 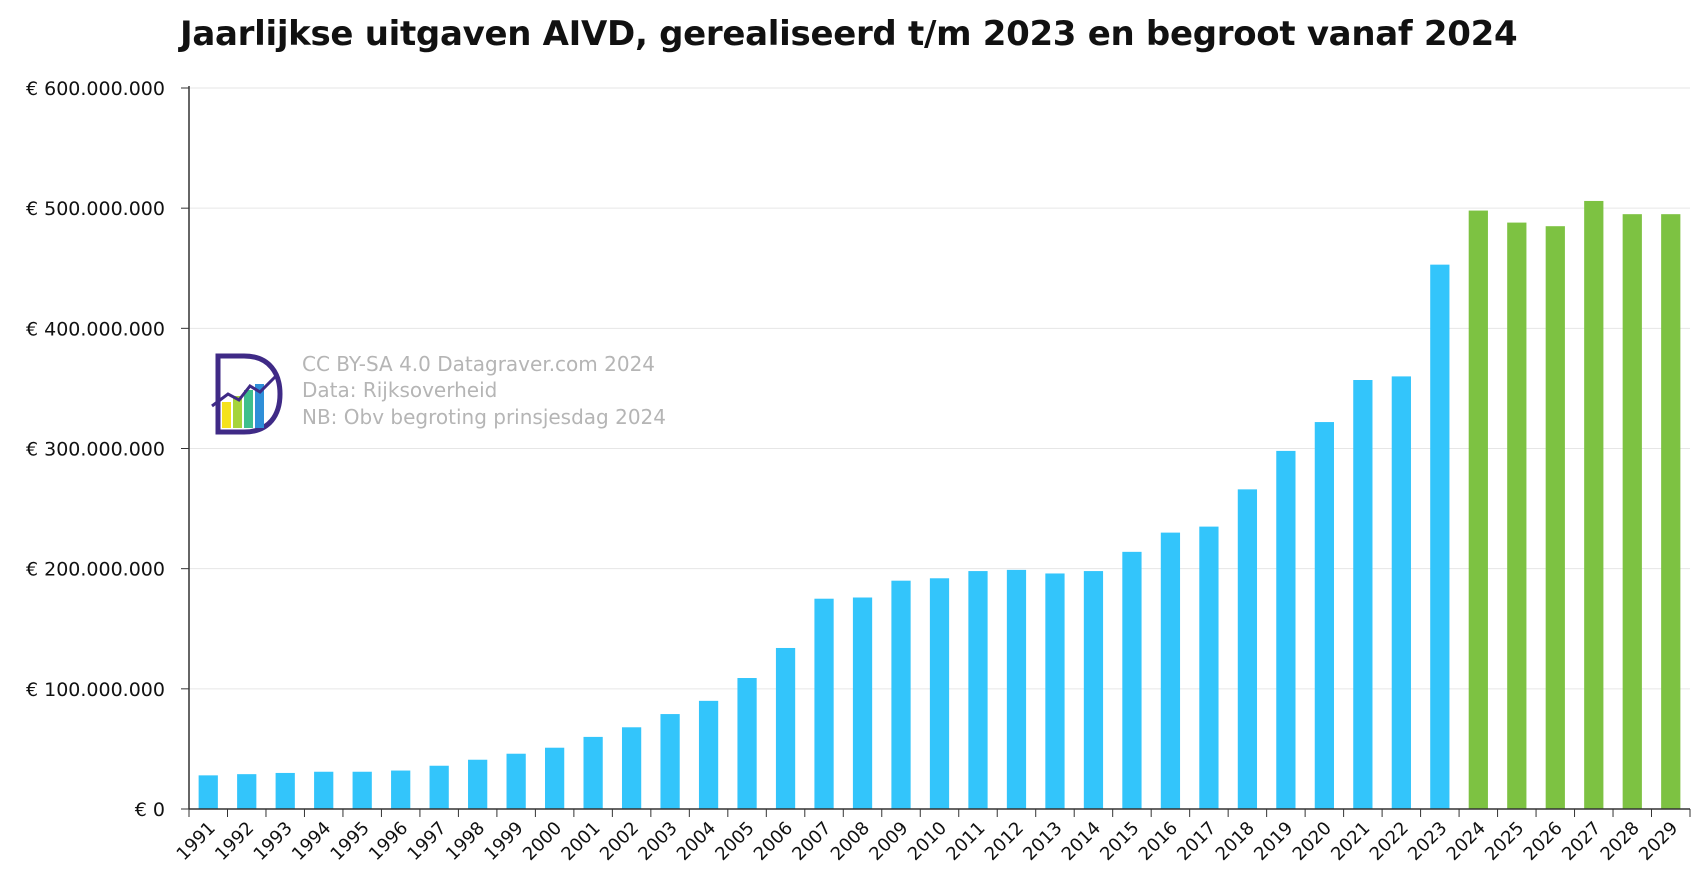 I want to click on watermark-note: NB: Obv begroting prinsjesdag 2024, so click(x=484, y=417).